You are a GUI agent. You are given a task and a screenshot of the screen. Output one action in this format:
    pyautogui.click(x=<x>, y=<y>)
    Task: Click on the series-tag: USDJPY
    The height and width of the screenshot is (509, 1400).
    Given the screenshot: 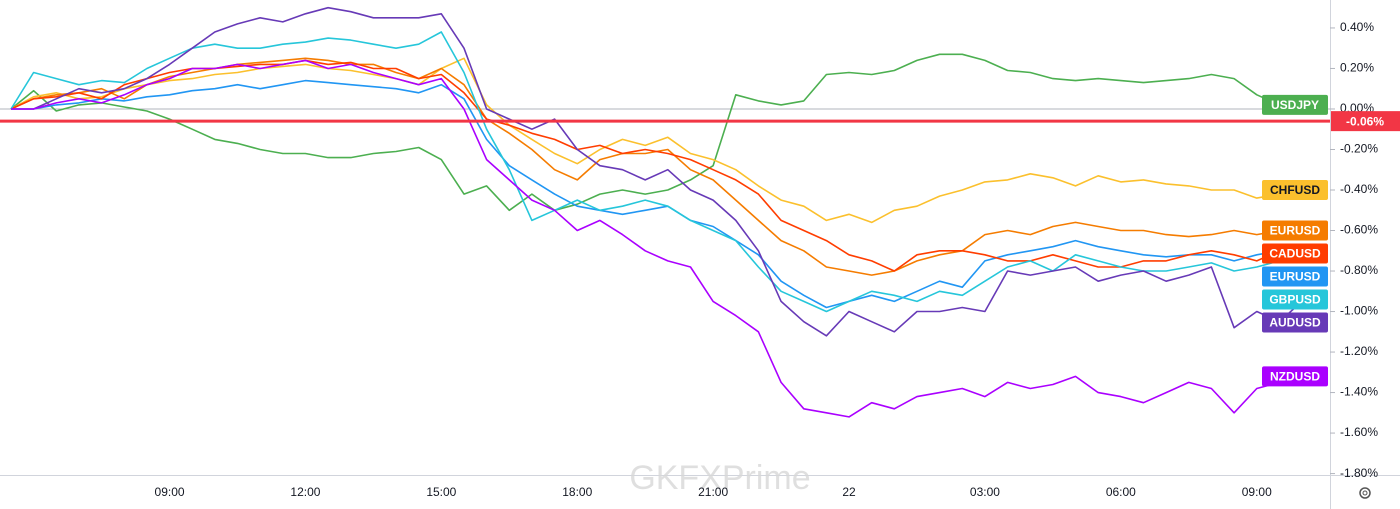 What is the action you would take?
    pyautogui.click(x=1295, y=104)
    